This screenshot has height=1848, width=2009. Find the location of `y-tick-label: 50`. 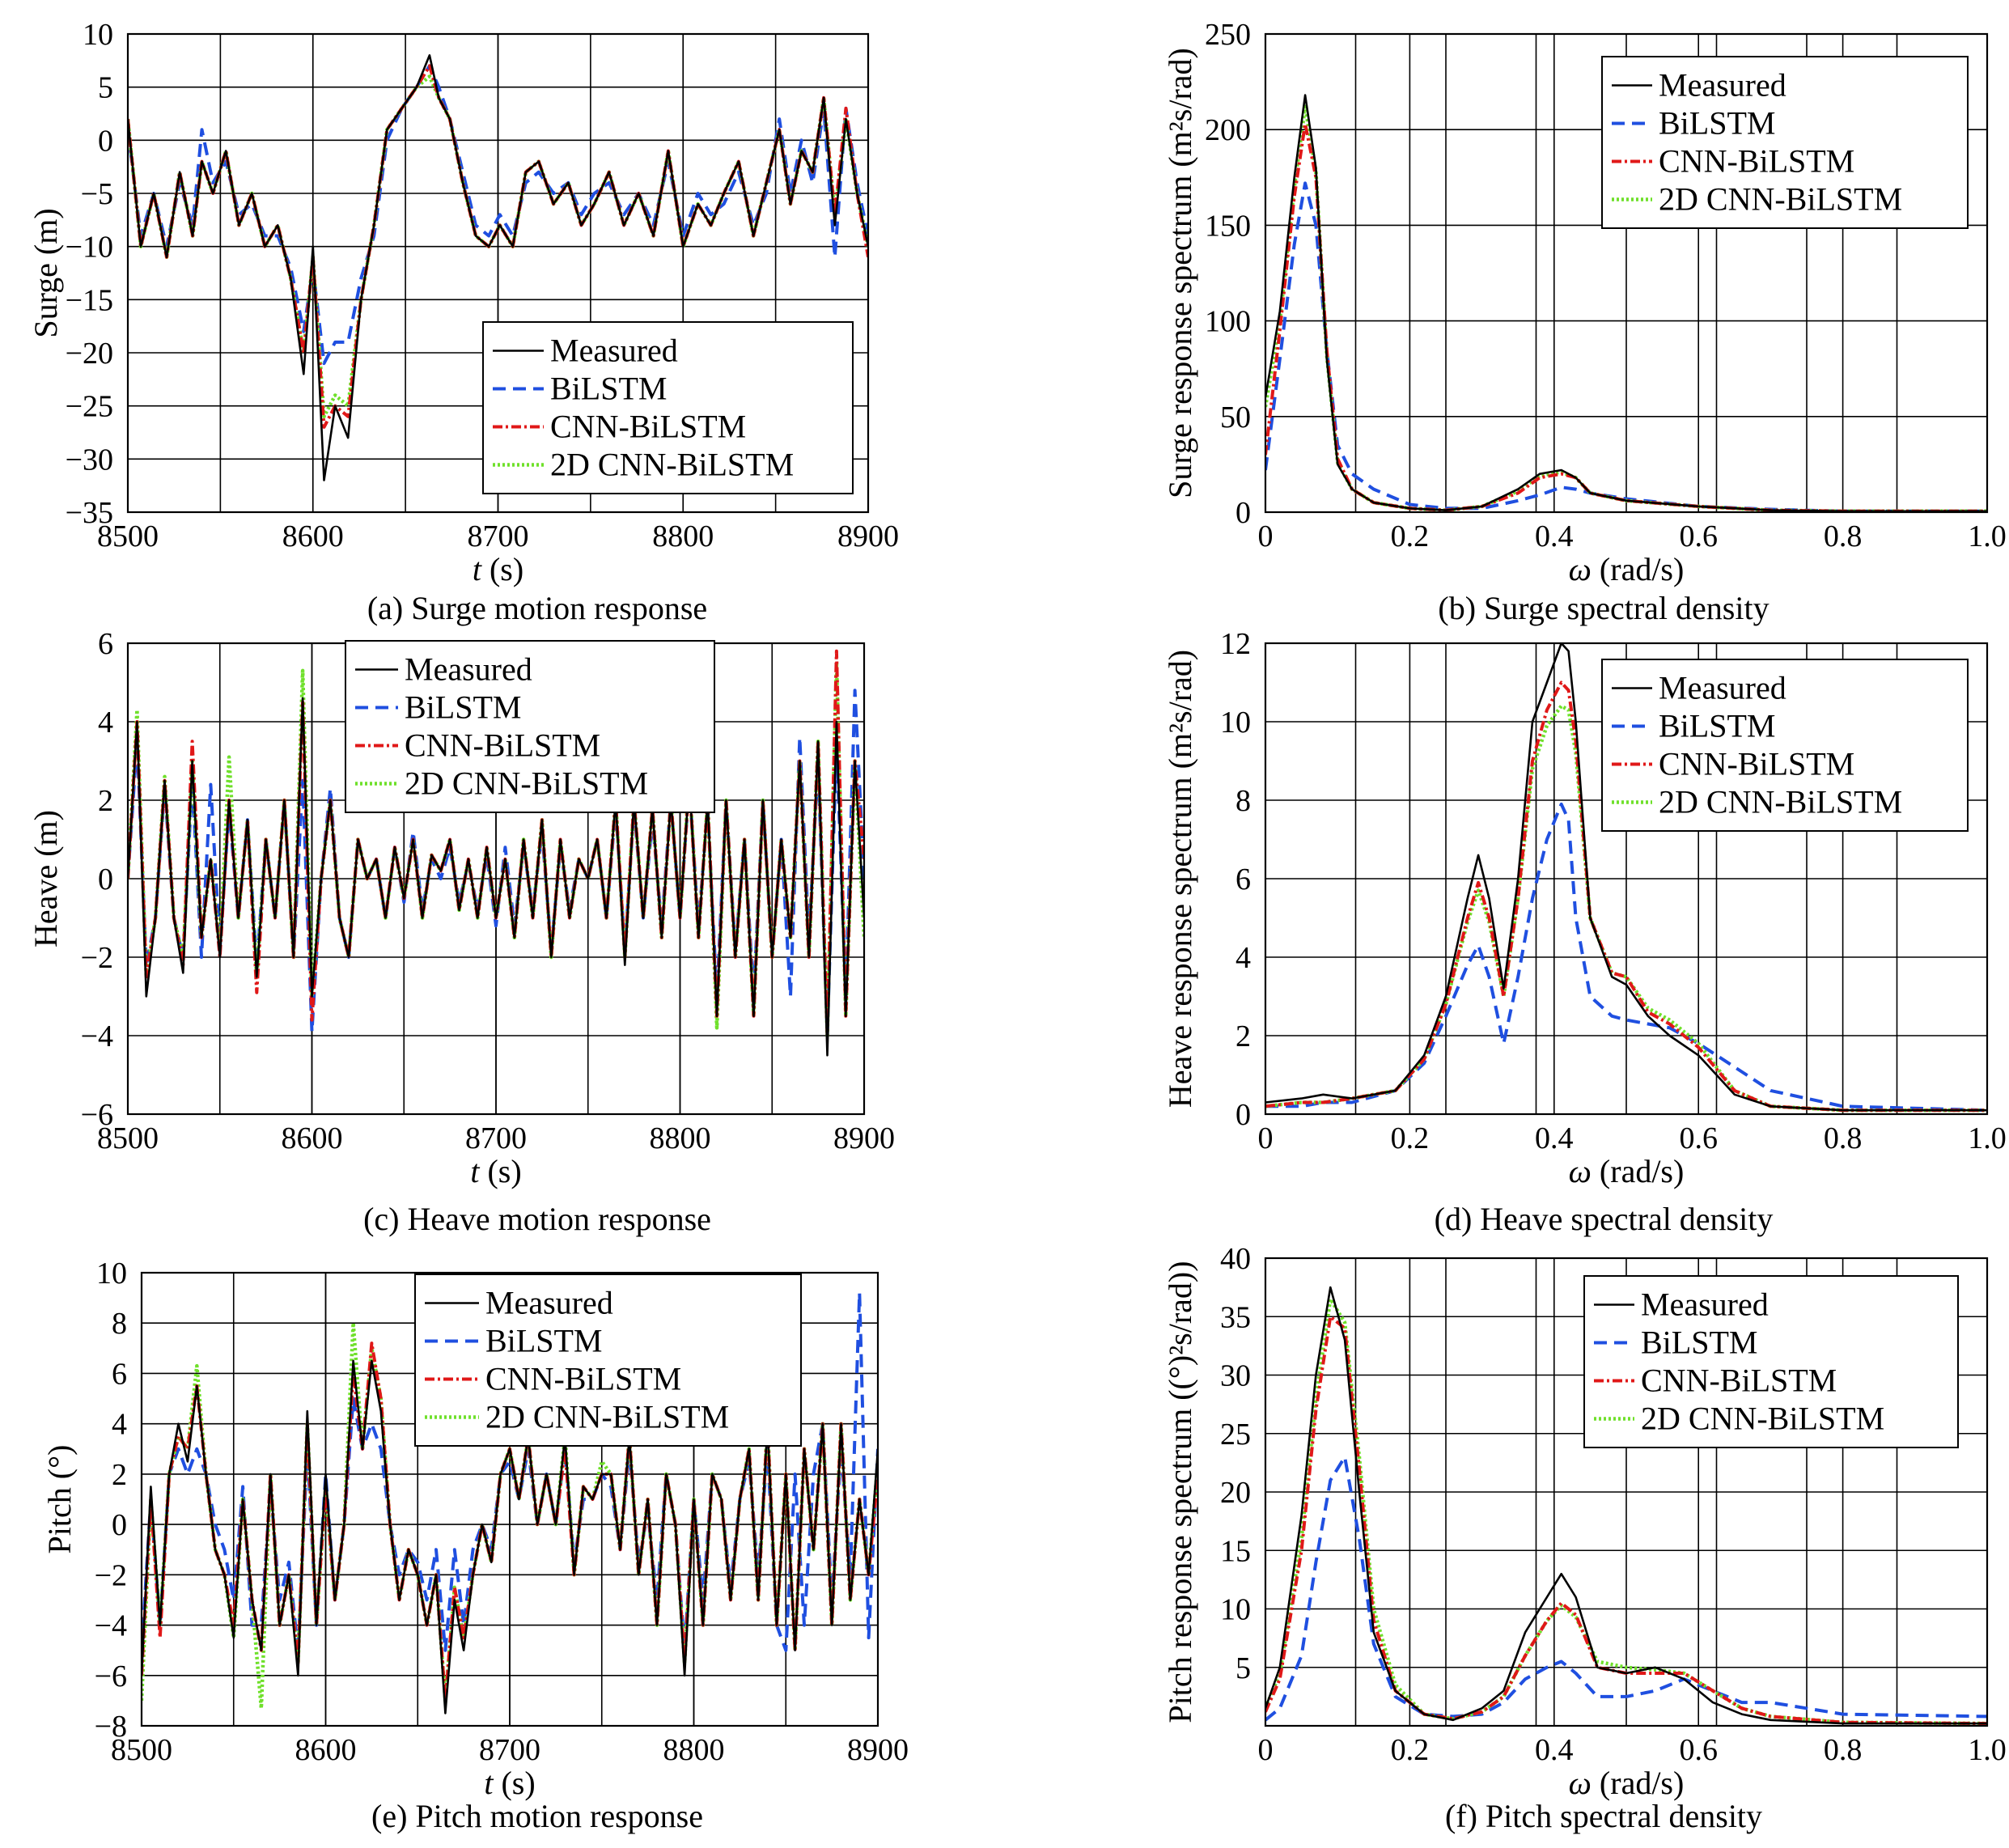

y-tick-label: 50 is located at coordinates (1235, 418).